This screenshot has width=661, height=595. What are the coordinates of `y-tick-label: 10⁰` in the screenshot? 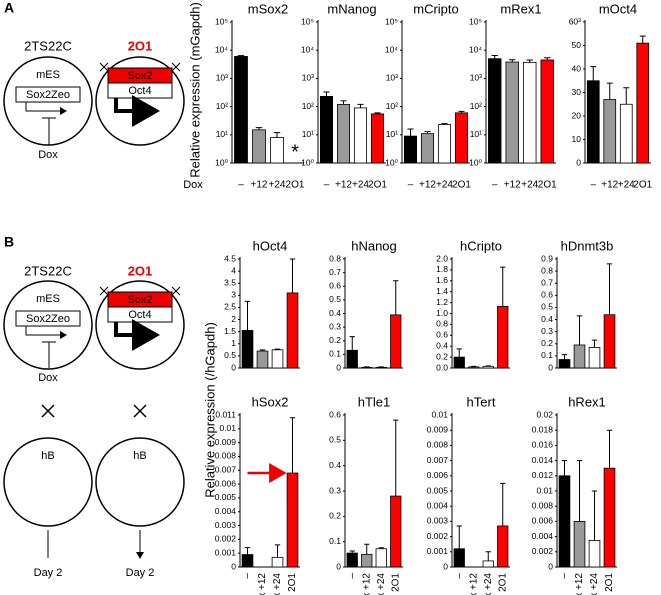 It's located at (221, 162).